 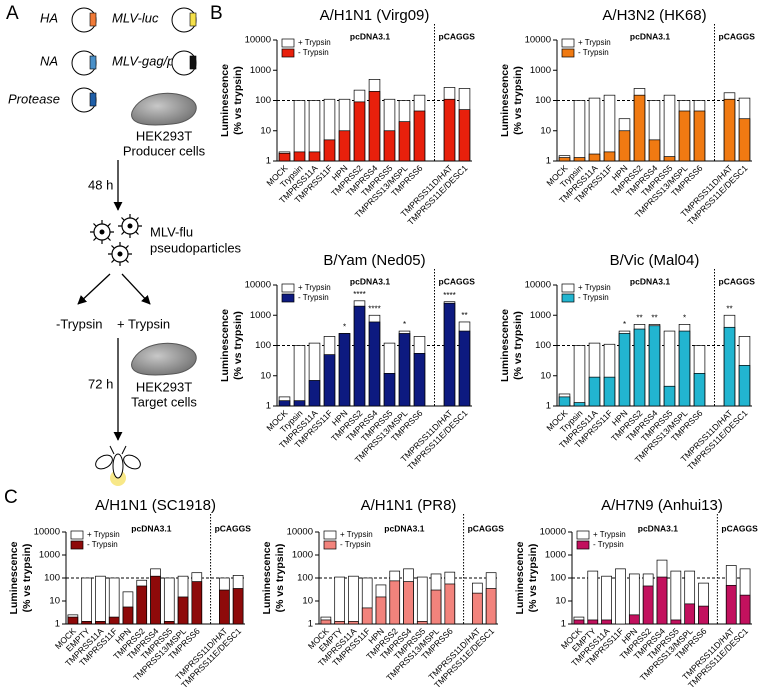 I want to click on cell-label: Target cells, so click(x=164, y=401).